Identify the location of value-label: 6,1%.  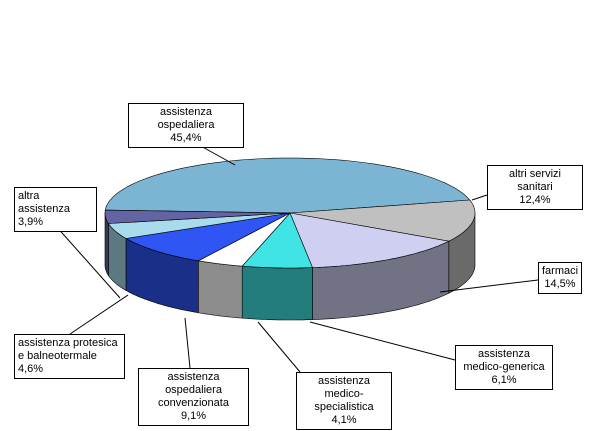
(504, 380).